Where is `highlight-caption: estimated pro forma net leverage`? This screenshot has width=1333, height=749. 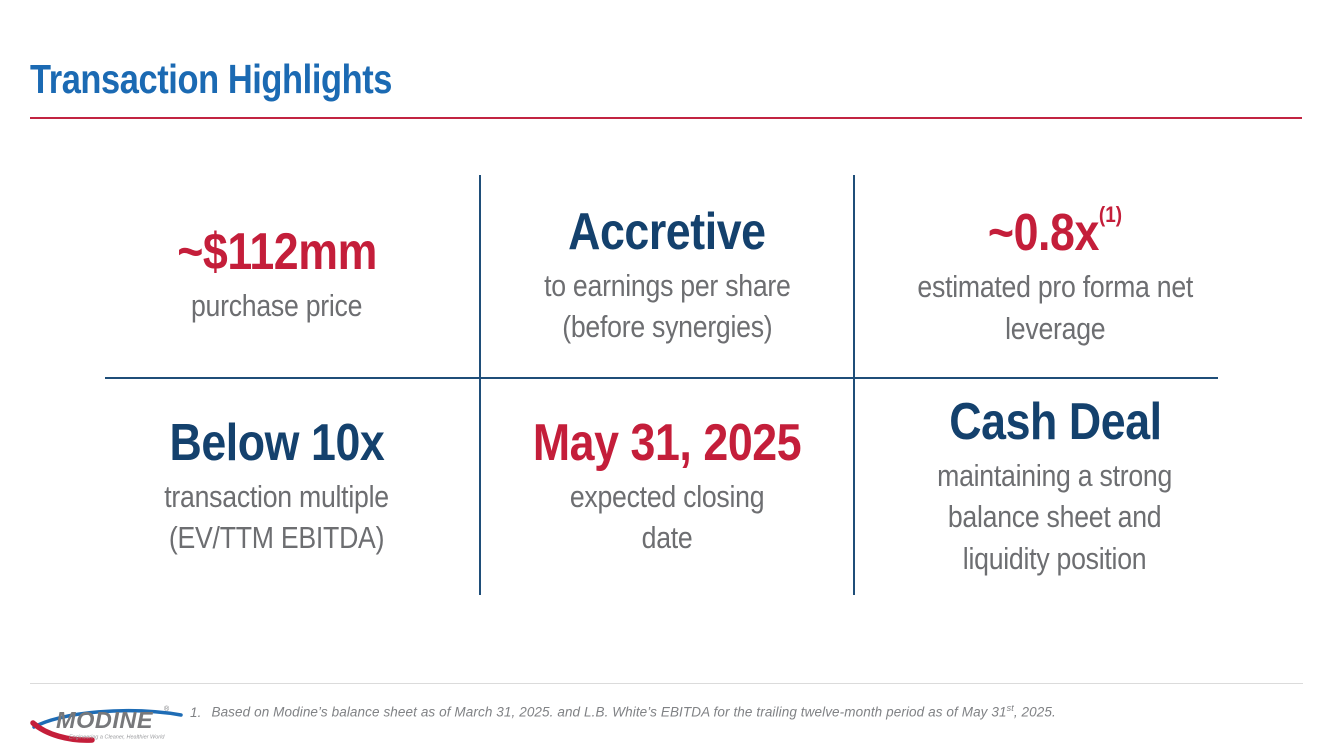 highlight-caption: estimated pro forma net leverage is located at coordinates (1055, 307).